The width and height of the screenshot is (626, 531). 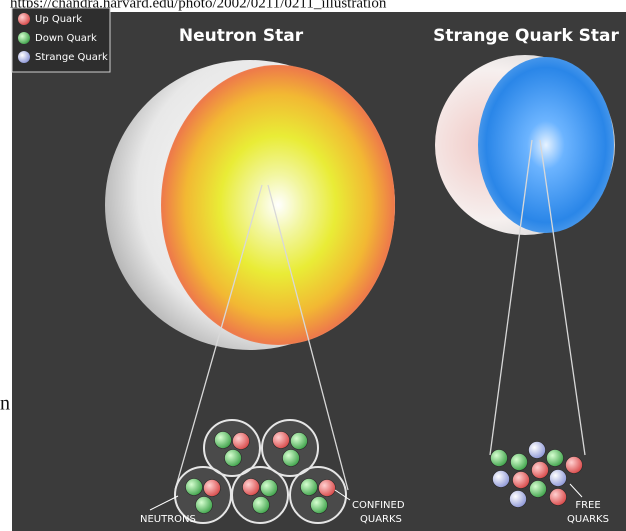 What do you see at coordinates (526, 36) in the screenshot?
I see `panel-title: Strange Quark Star` at bounding box center [526, 36].